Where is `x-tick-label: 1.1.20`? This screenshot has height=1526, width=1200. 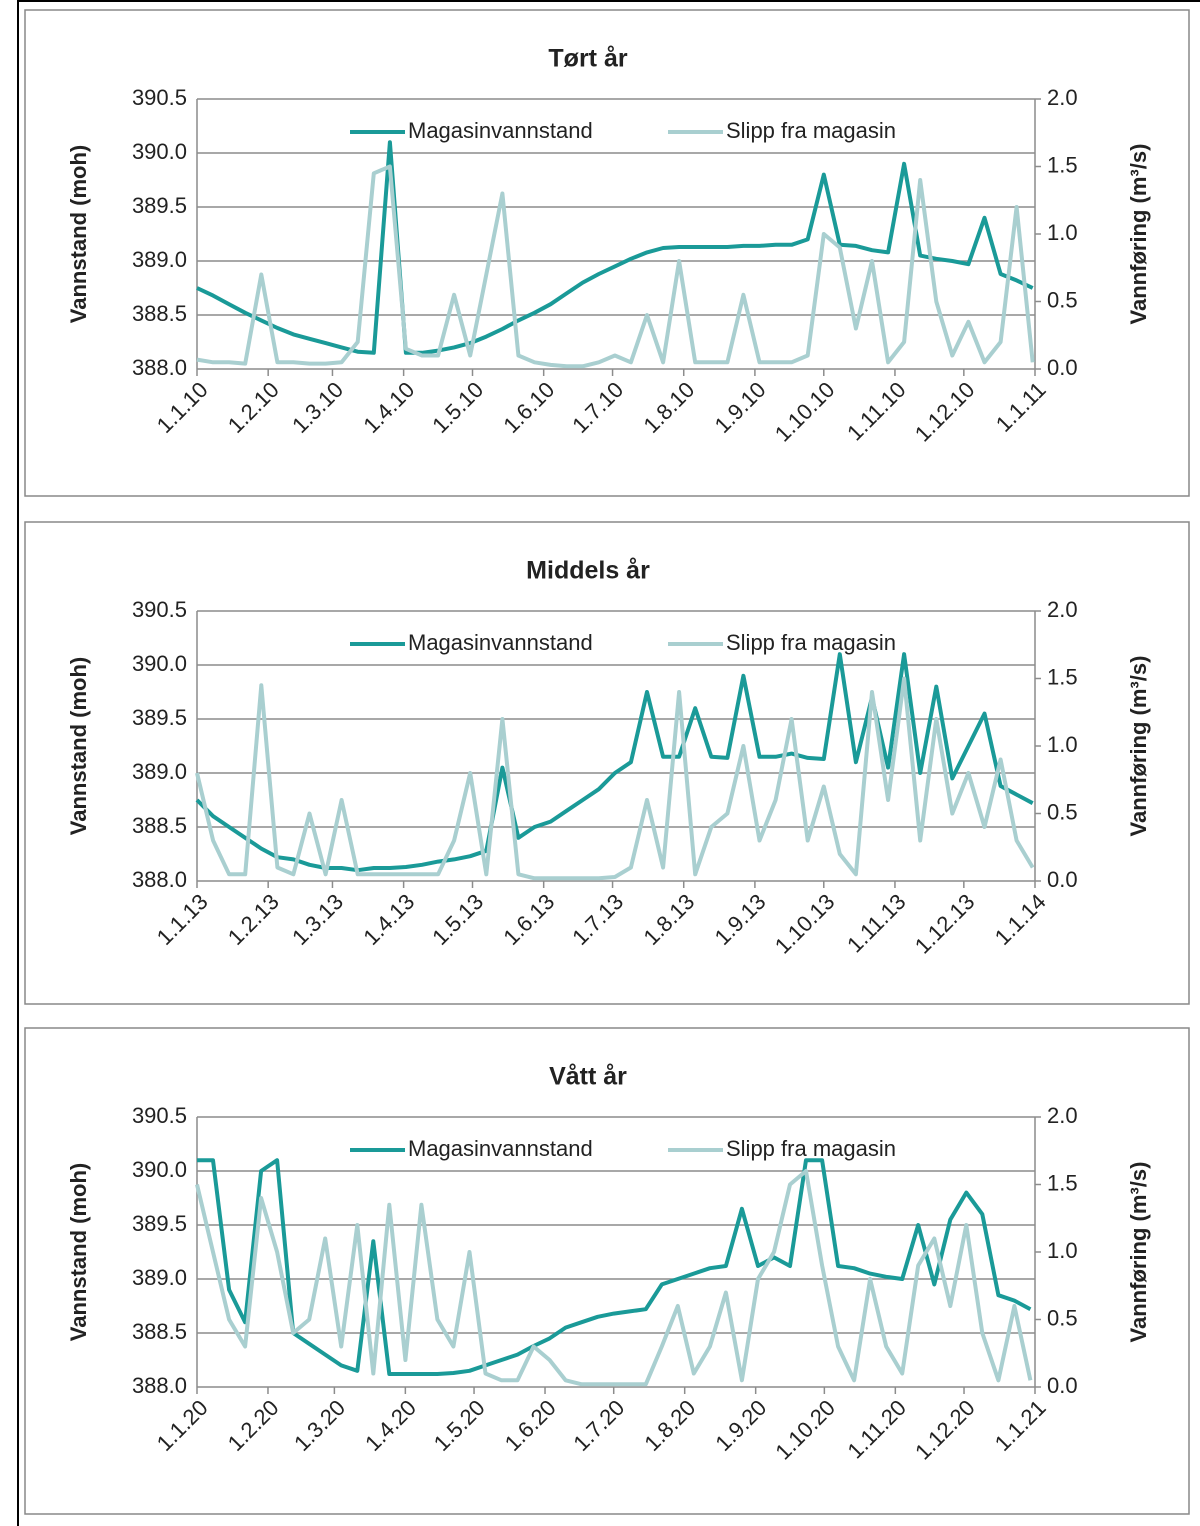 x-tick-label: 1.1.20 is located at coordinates (182, 1425).